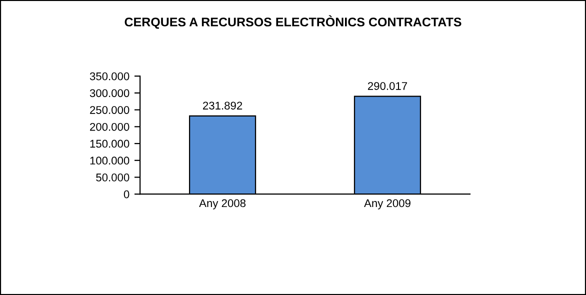 This screenshot has height=295, width=586. What do you see at coordinates (293, 22) in the screenshot?
I see `chart-title: CERQUES A RECURSOS ELECTRÒNICS CONTRACTATS` at bounding box center [293, 22].